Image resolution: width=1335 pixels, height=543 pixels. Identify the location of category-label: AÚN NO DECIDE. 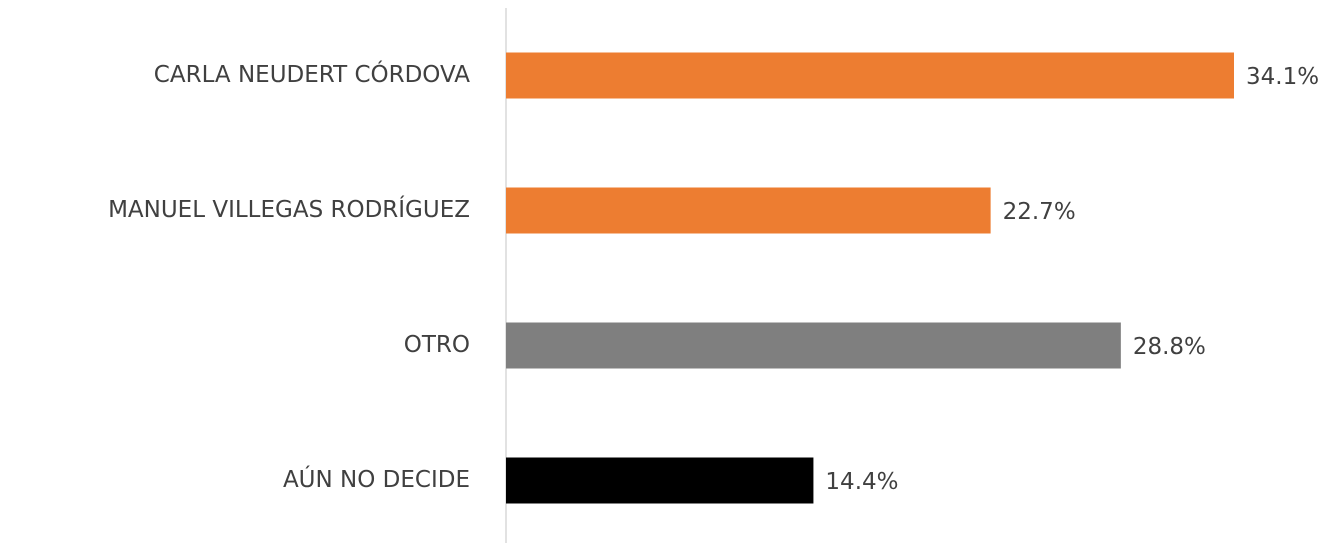
(376, 479).